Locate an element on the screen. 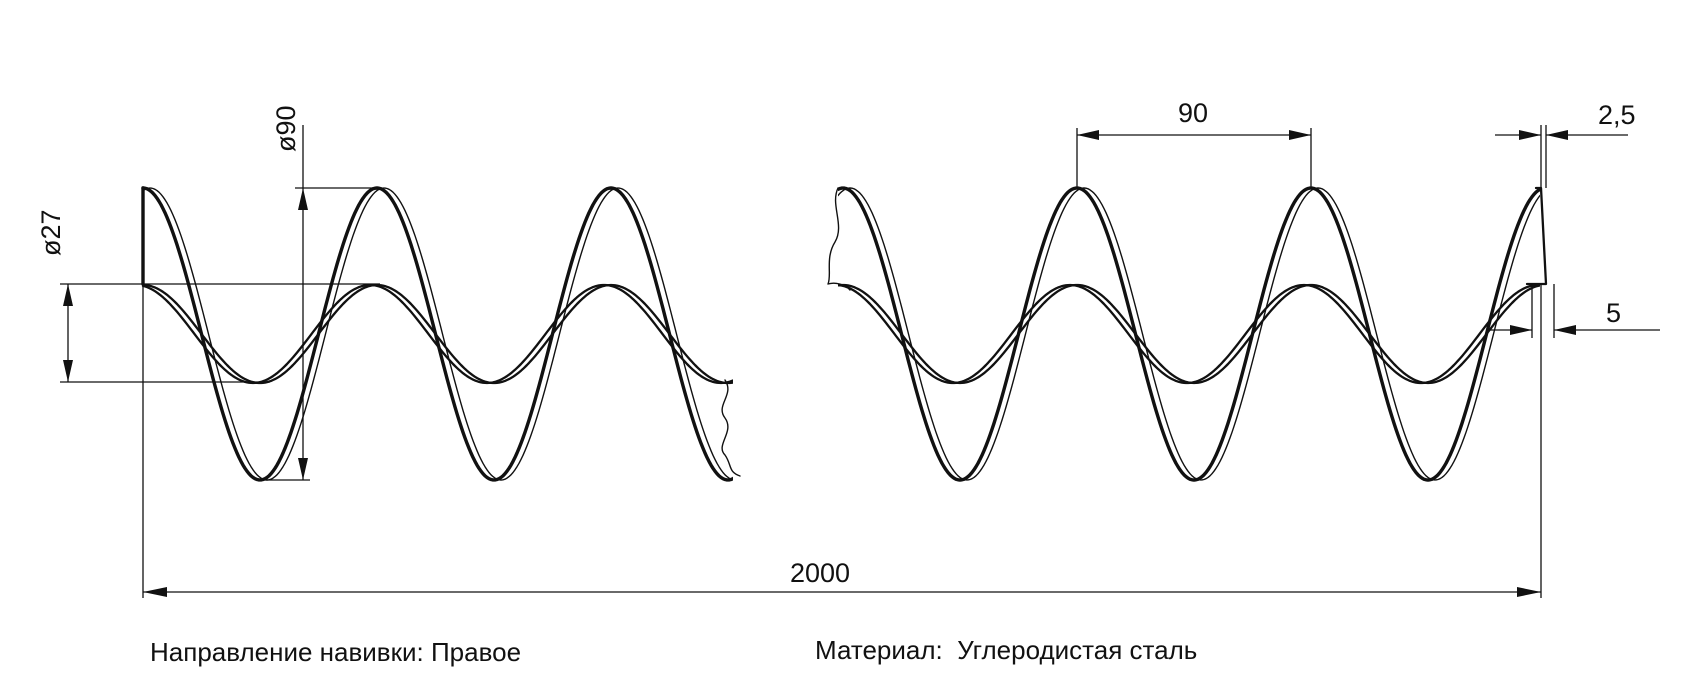 The width and height of the screenshot is (1683, 695). dimension-strip-width: 5 is located at coordinates (1574, 311).